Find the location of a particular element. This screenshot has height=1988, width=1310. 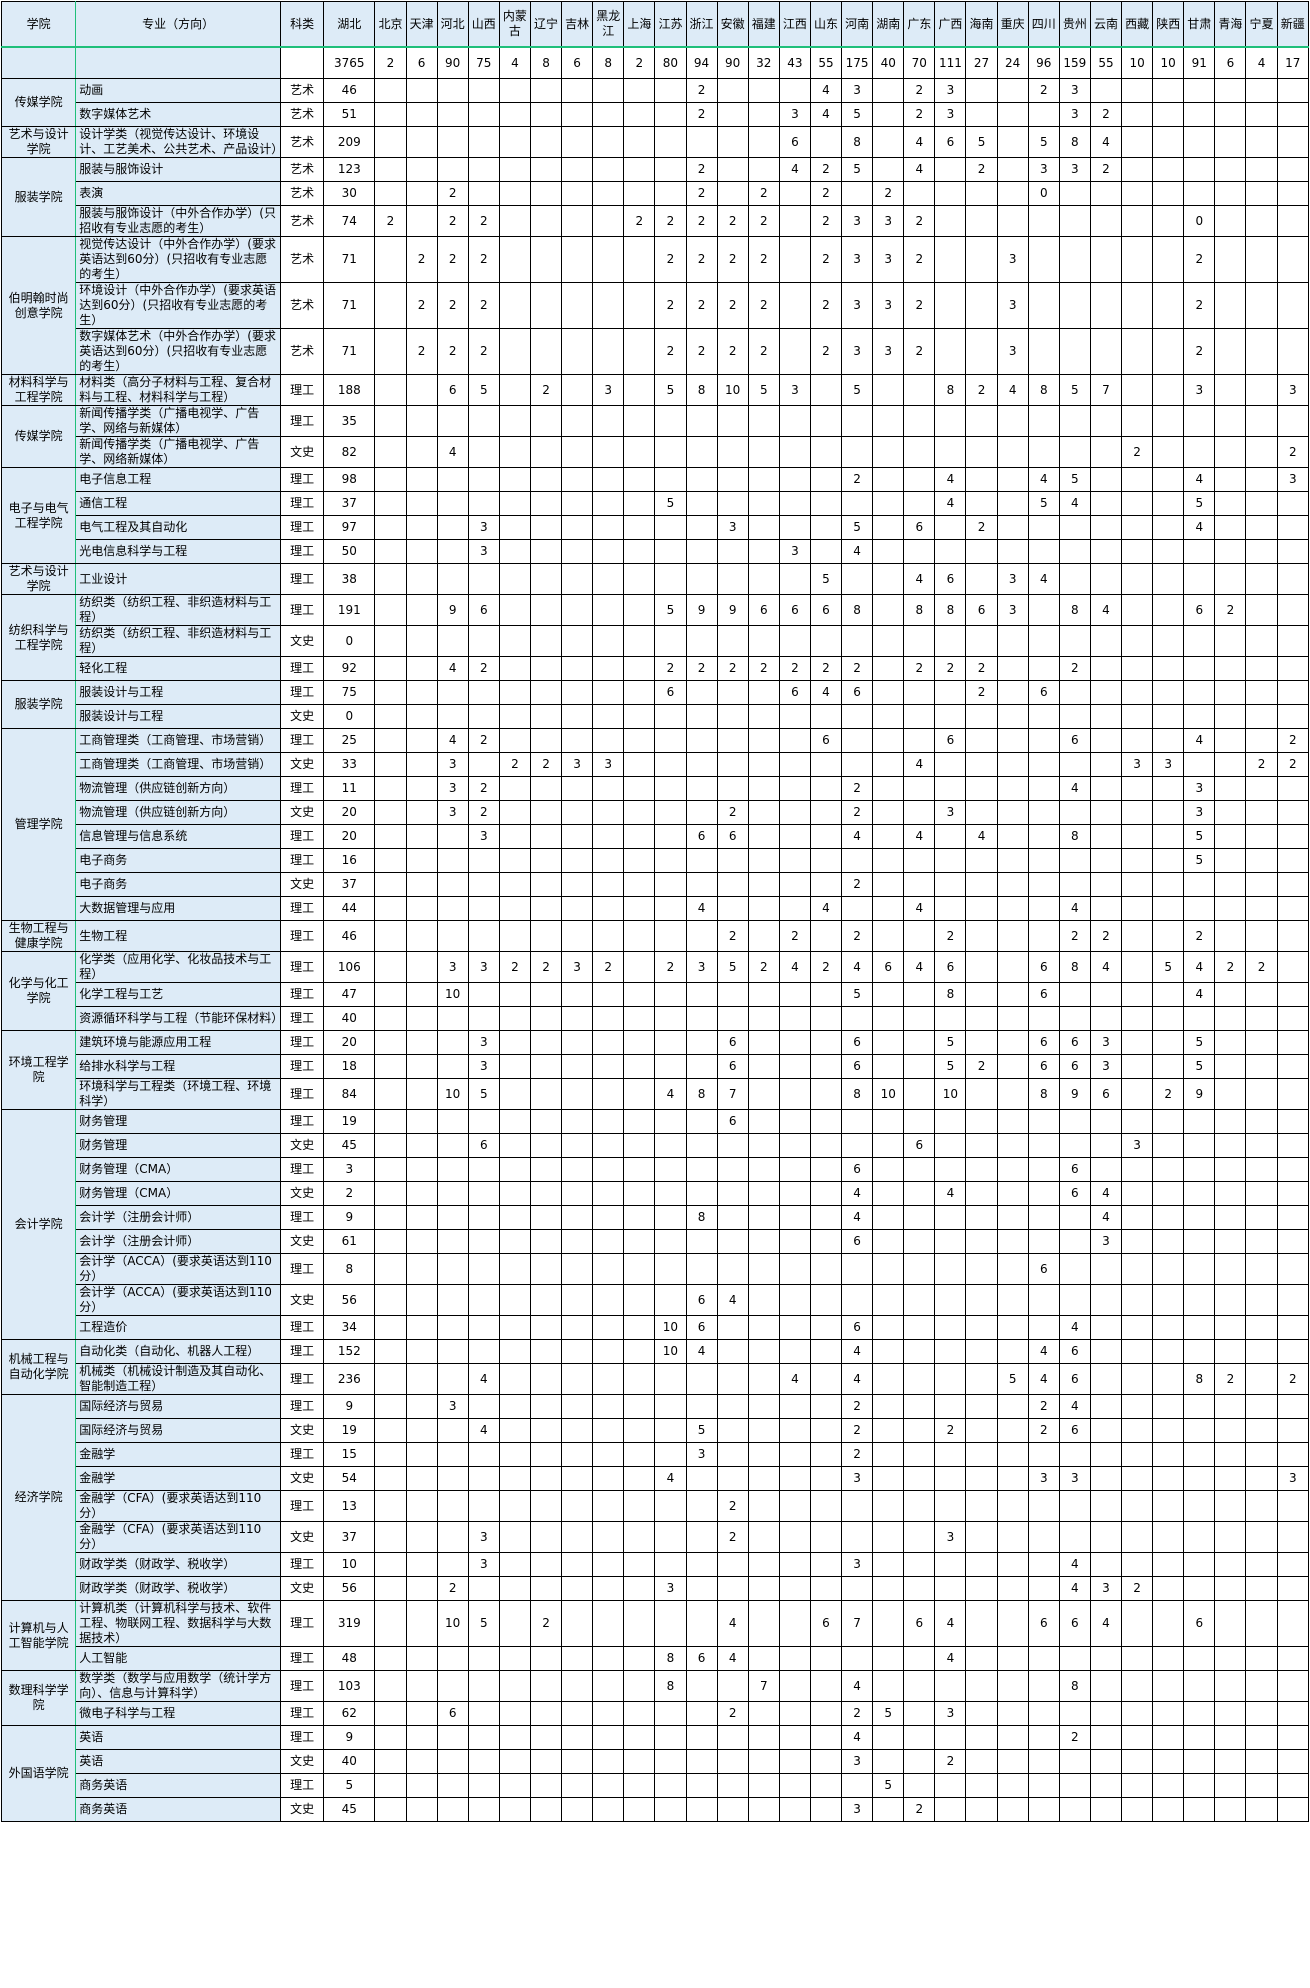

college-cell: 化学与化工学院 is located at coordinates (38, 991).